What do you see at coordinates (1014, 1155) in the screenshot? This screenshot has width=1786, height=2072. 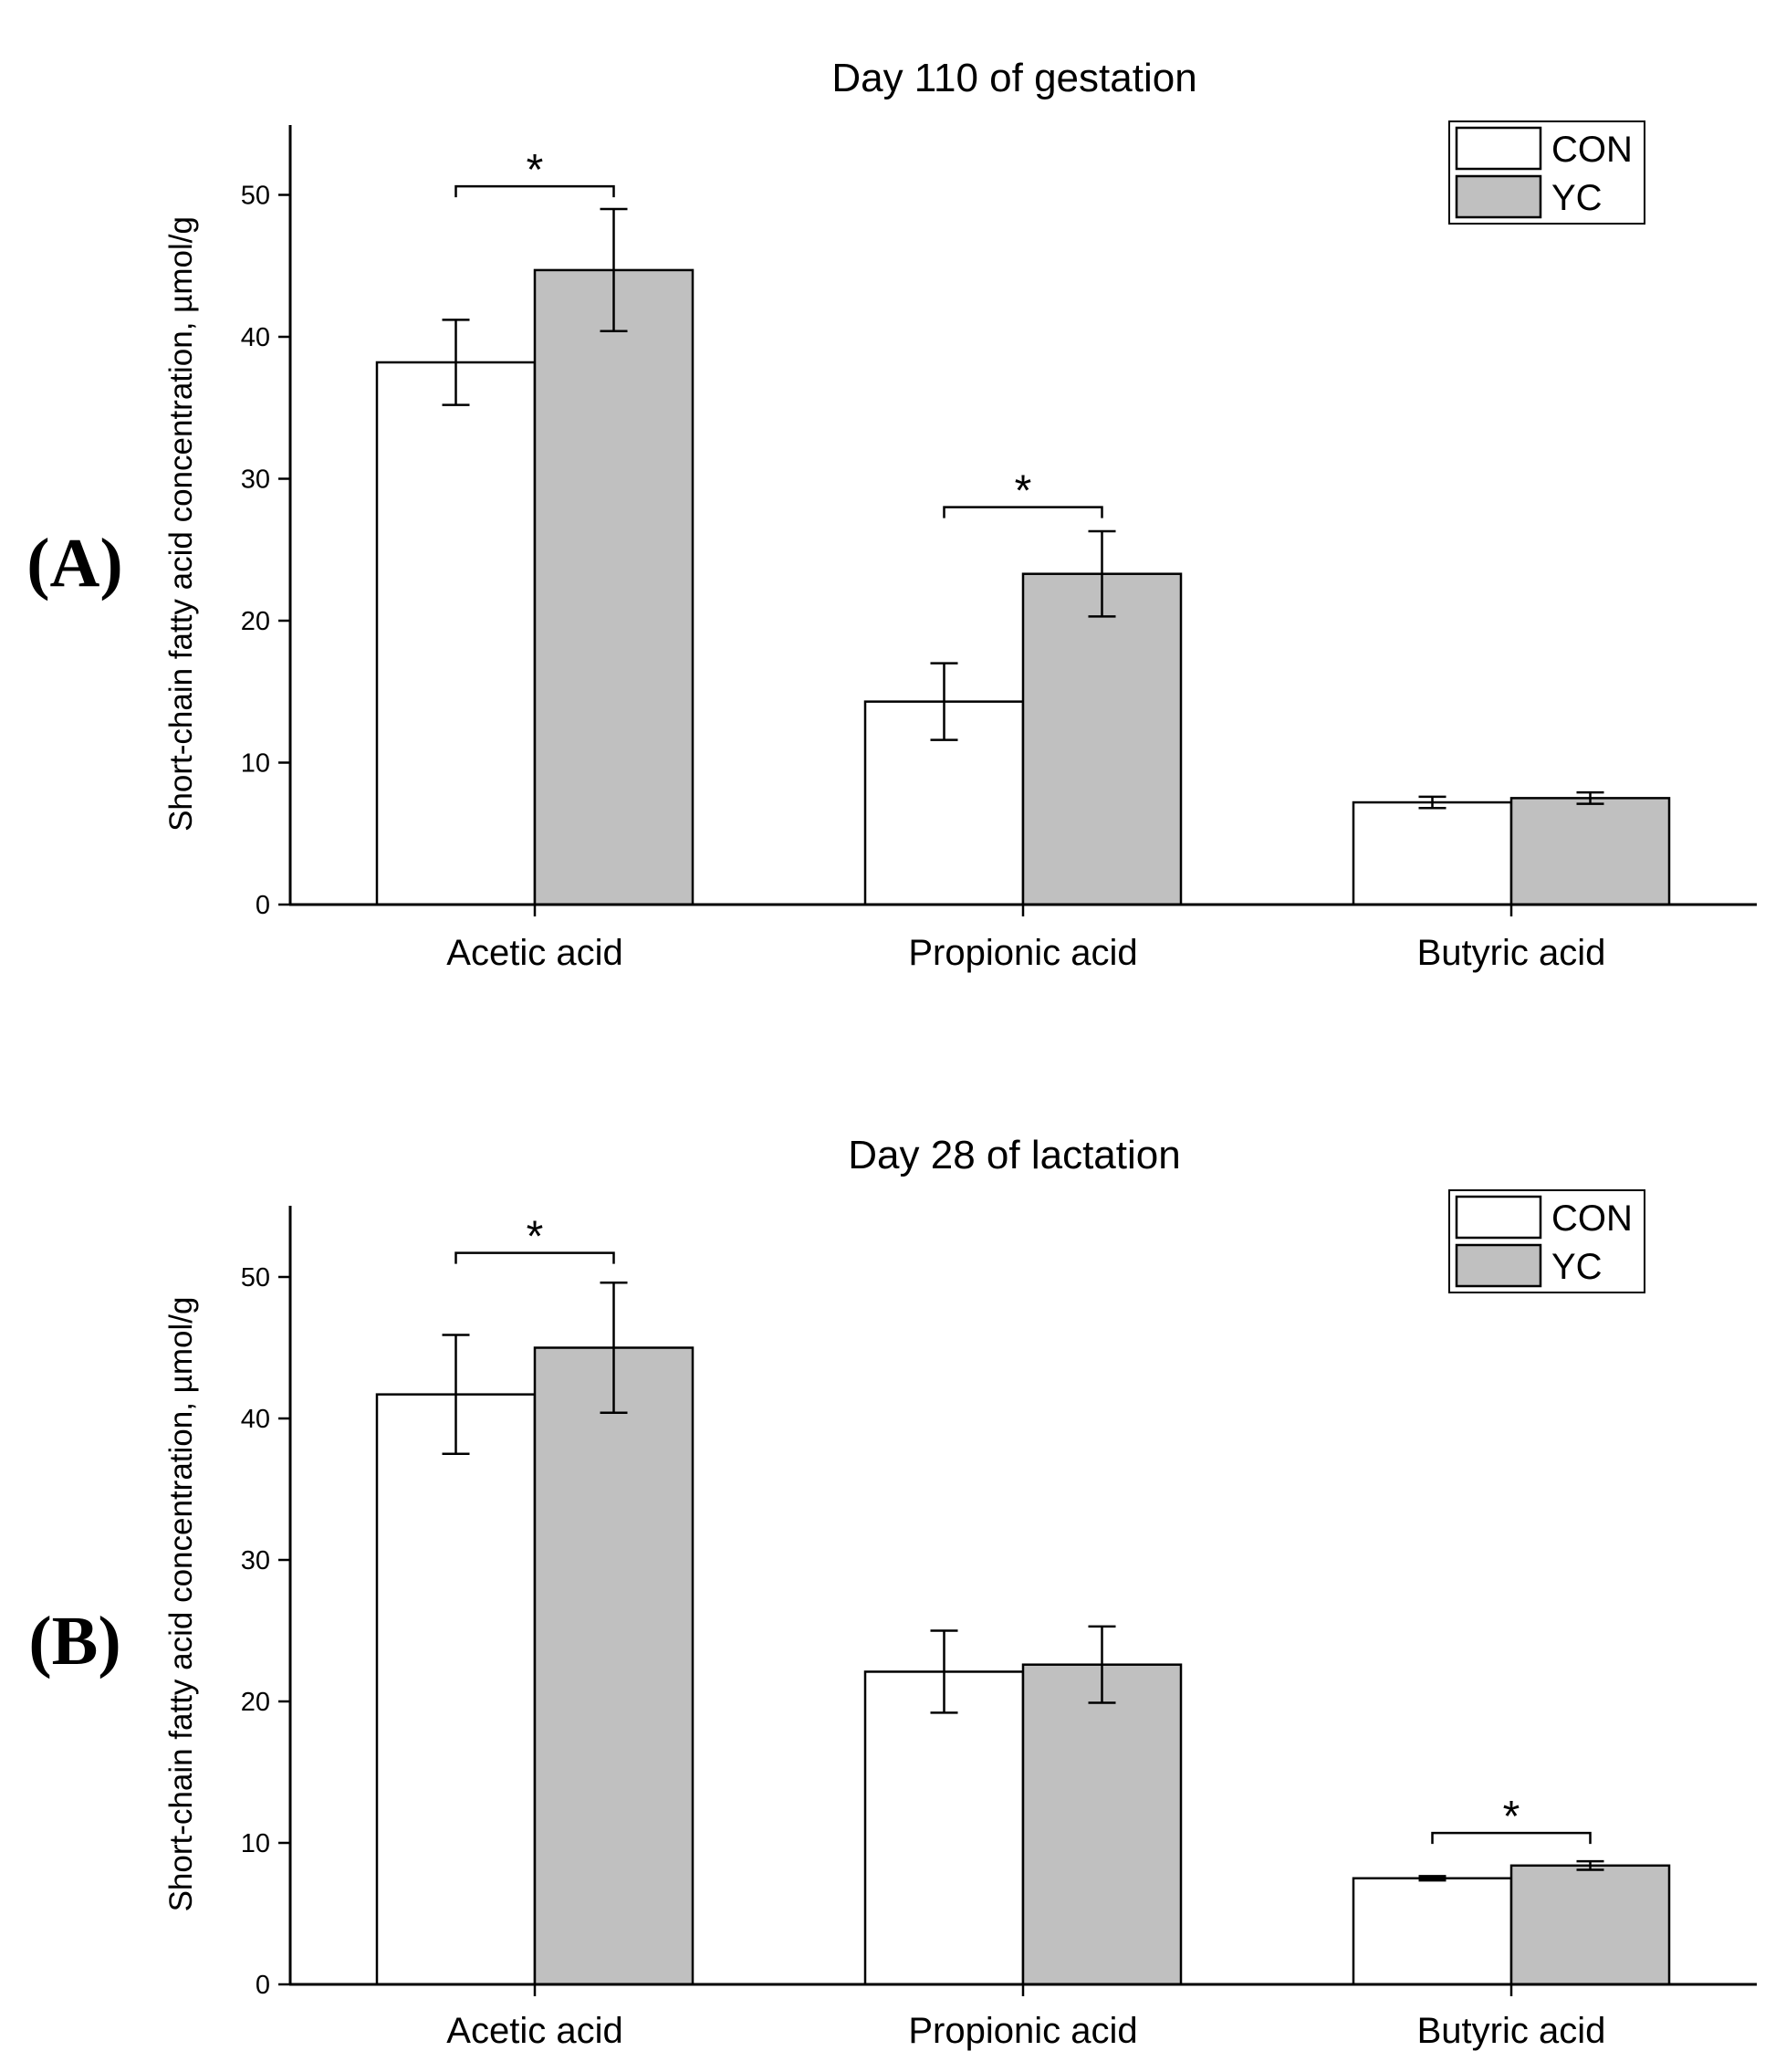 I see `chart-title: Day 28 of lactation` at bounding box center [1014, 1155].